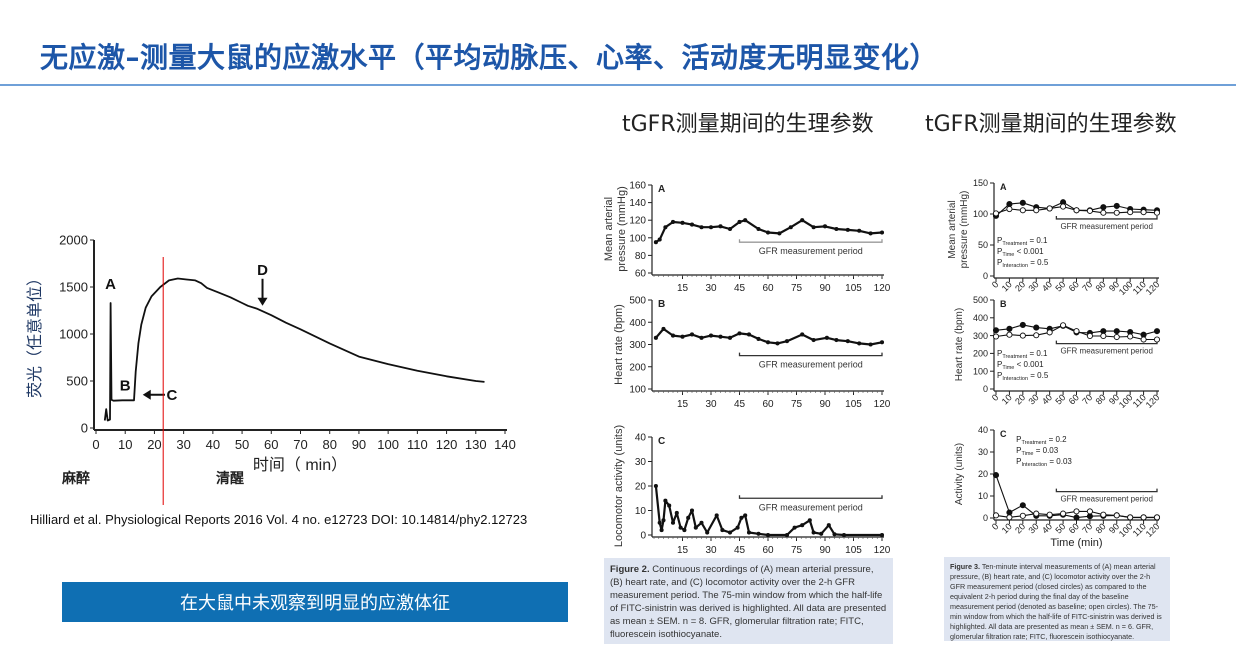 This screenshot has height=649, width=1236. I want to click on y-tick-label: 30, so click(983, 452).